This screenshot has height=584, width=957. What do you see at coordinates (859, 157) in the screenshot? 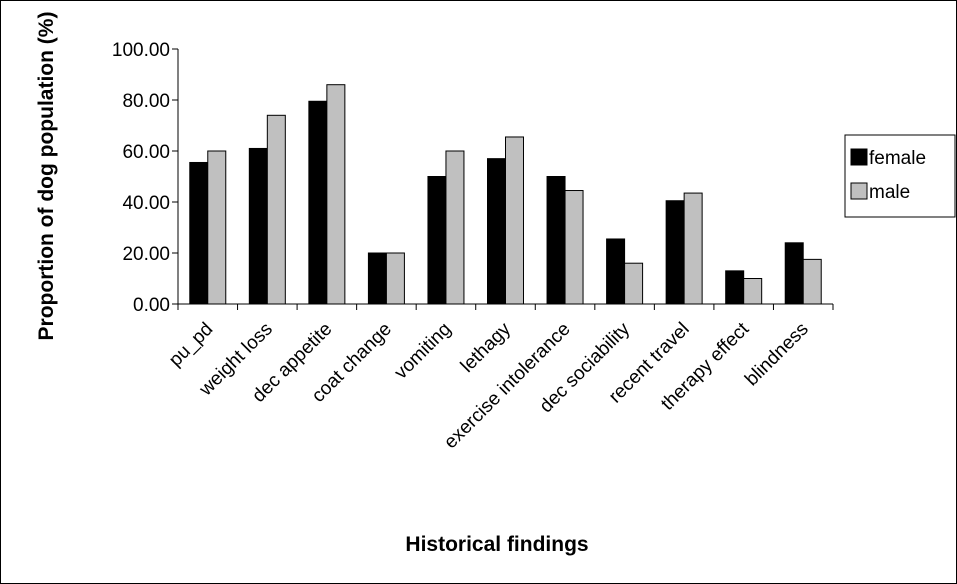
I see `legend-swatch-female` at bounding box center [859, 157].